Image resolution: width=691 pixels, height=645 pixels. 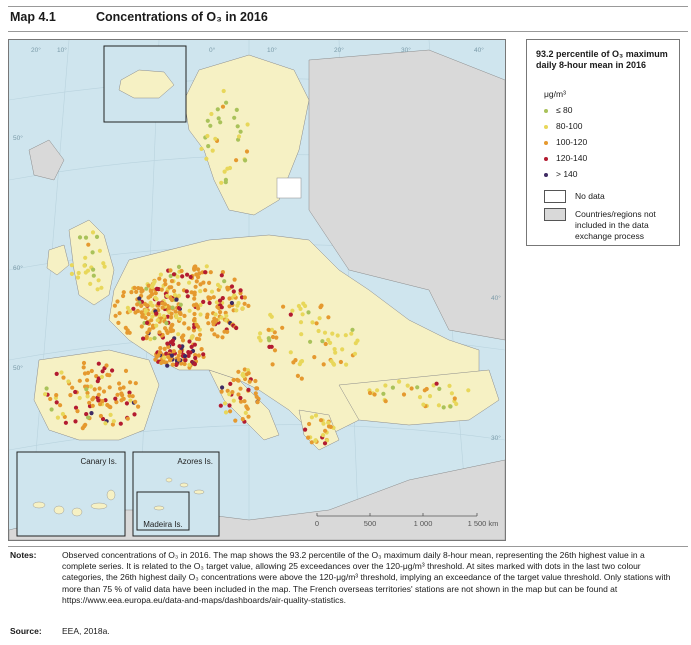 I want to click on graticule-label: 20°, so click(x=339, y=50).